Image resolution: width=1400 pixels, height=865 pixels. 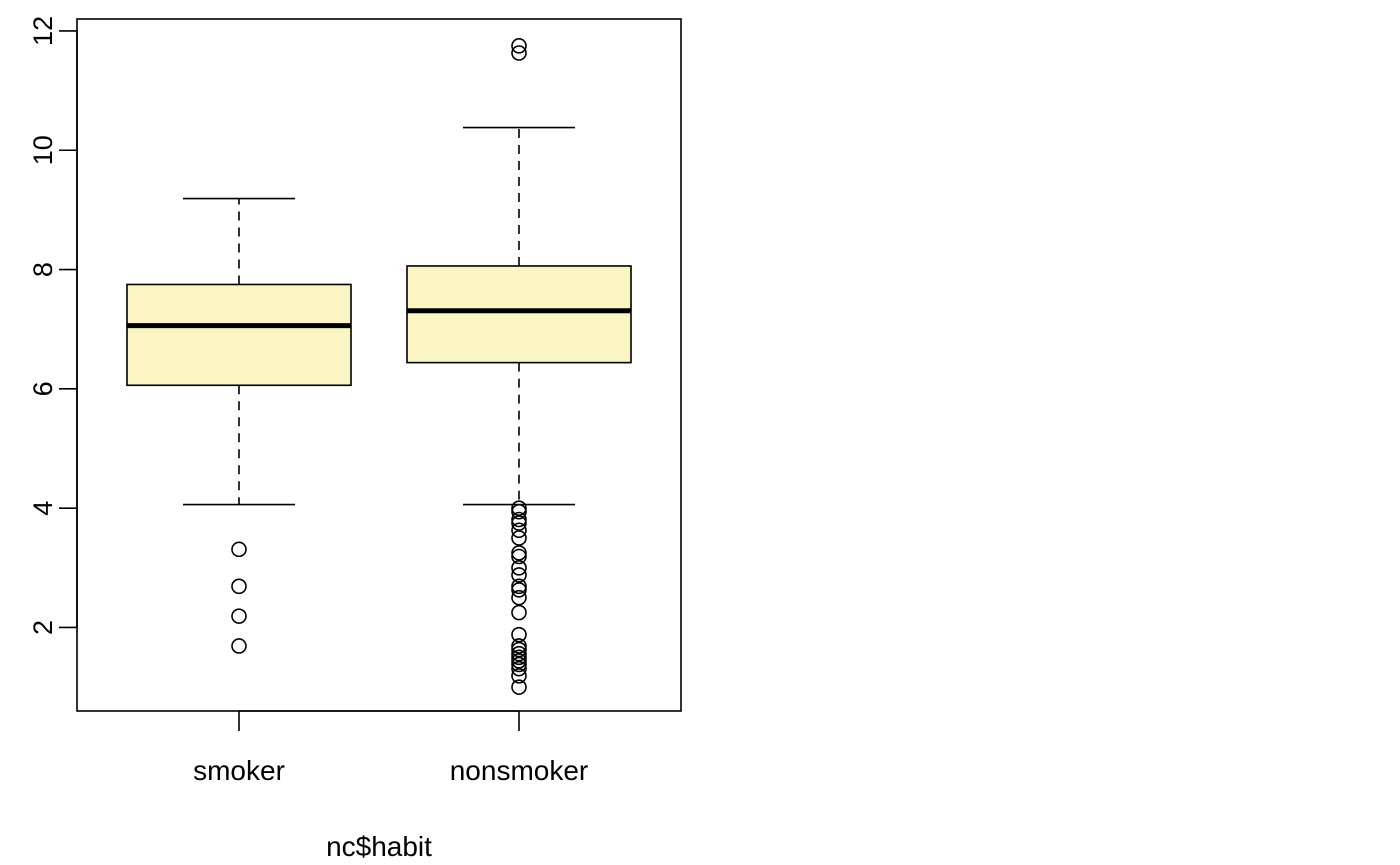 I want to click on y-tick-label-2: 2, so click(x=43, y=627).